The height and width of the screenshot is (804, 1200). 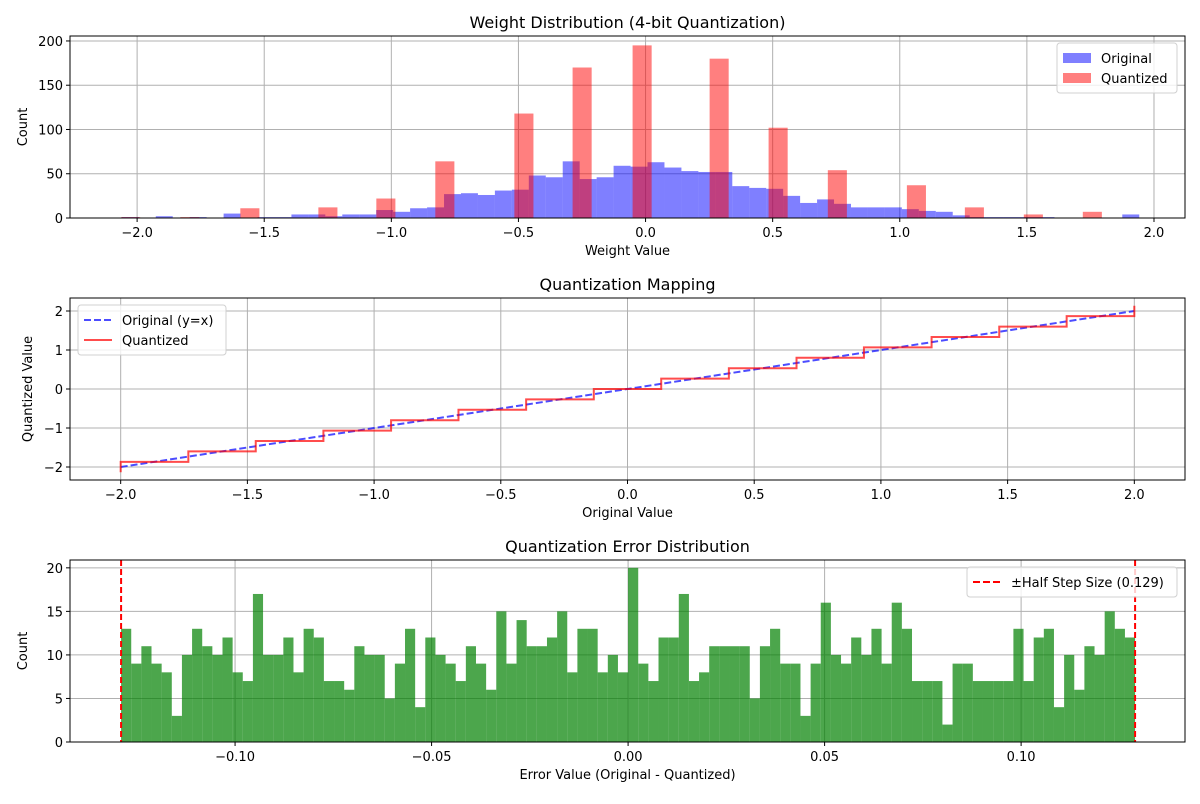 What do you see at coordinates (59, 351) in the screenshot?
I see `y-tick-label: 1` at bounding box center [59, 351].